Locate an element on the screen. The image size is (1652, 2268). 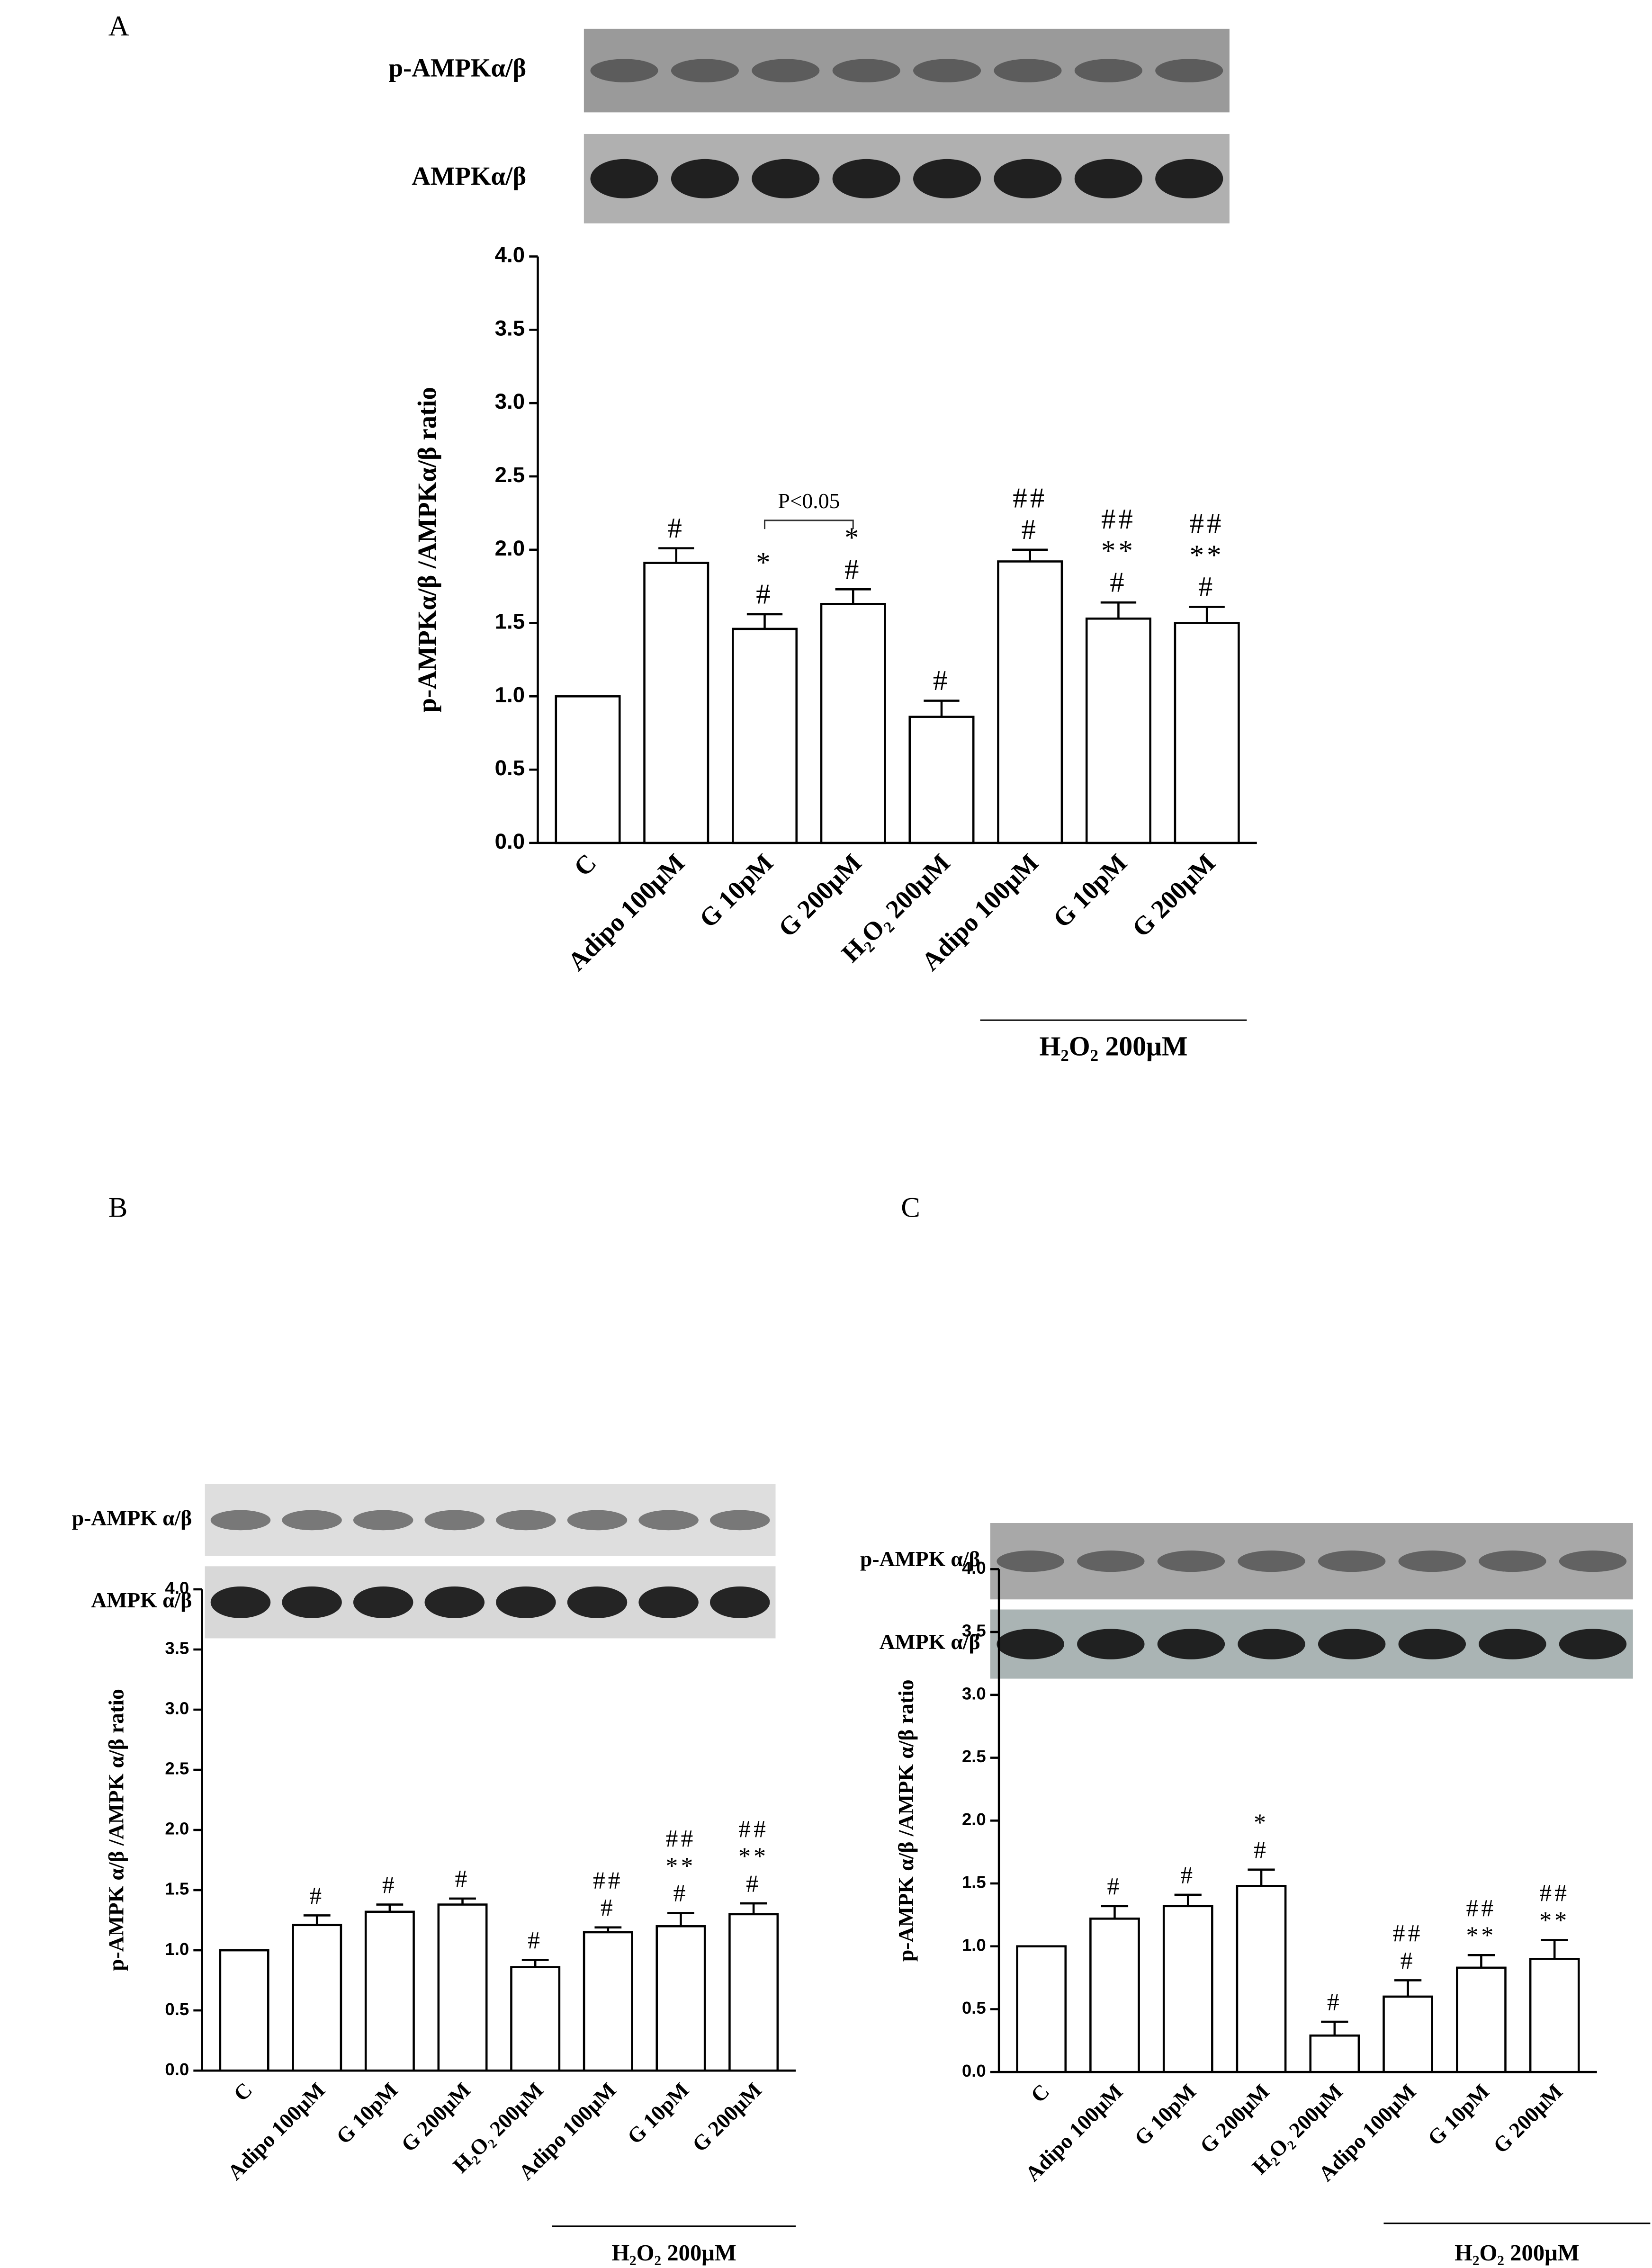
y-tick-label: 4.0 is located at coordinates (177, 1588).